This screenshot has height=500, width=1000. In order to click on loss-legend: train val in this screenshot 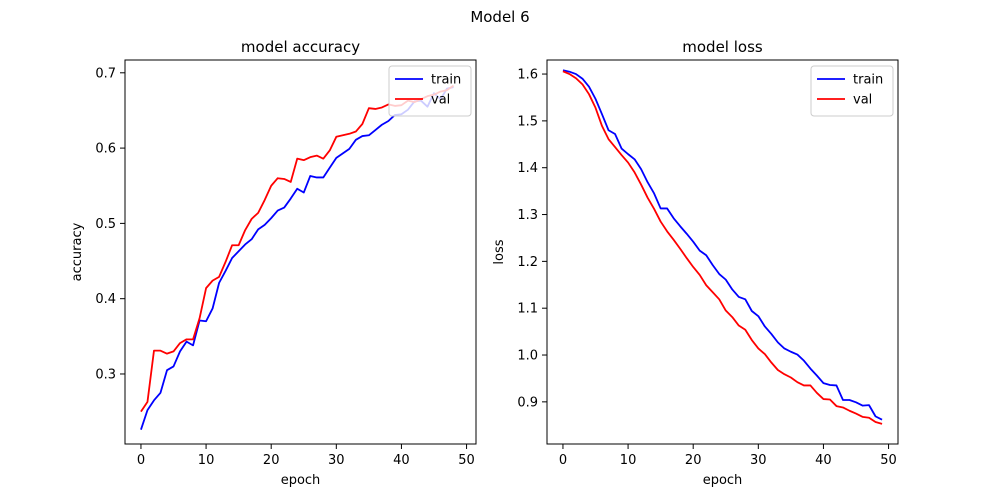, I will do `click(852, 91)`.